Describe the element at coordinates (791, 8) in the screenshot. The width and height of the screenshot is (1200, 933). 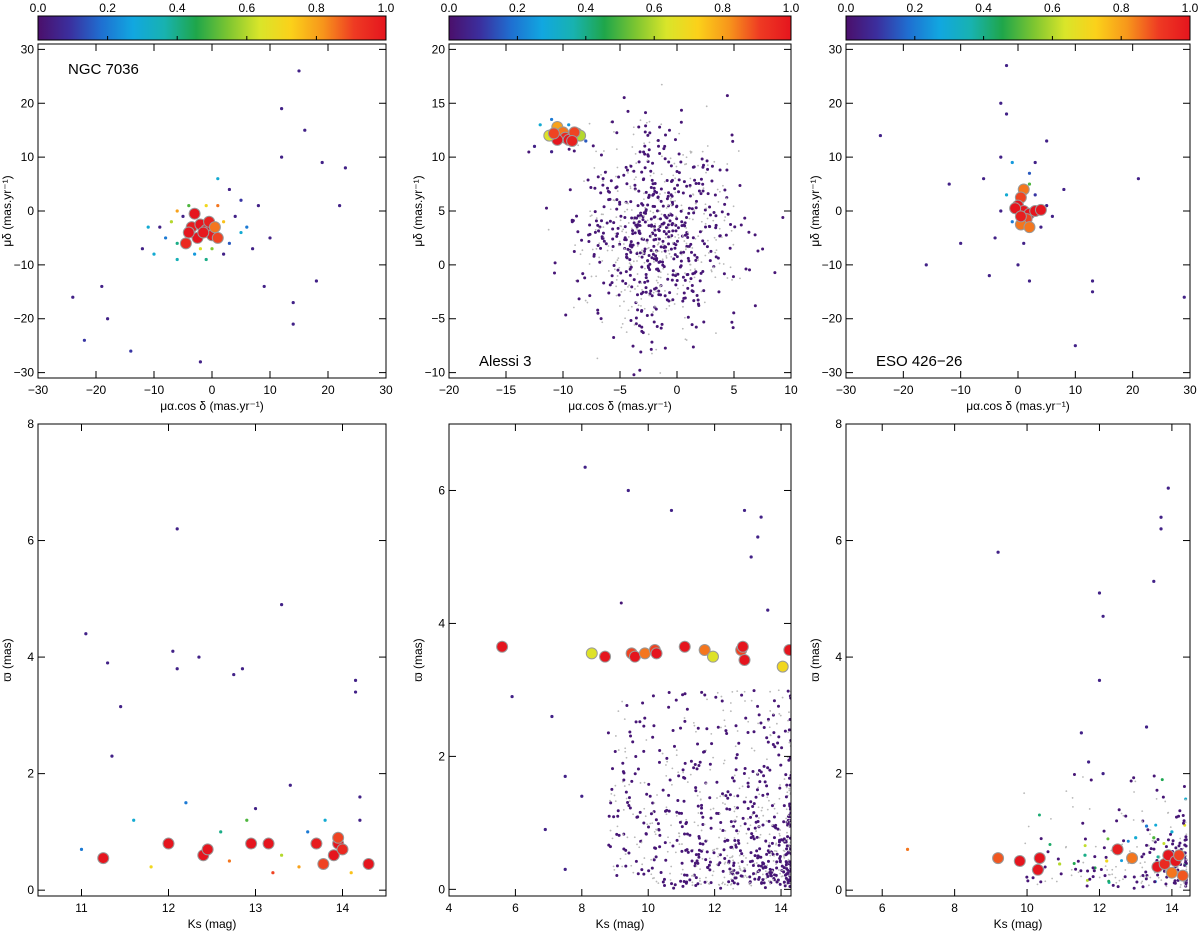
I see `colorbar-tick-label: 1.0` at that location.